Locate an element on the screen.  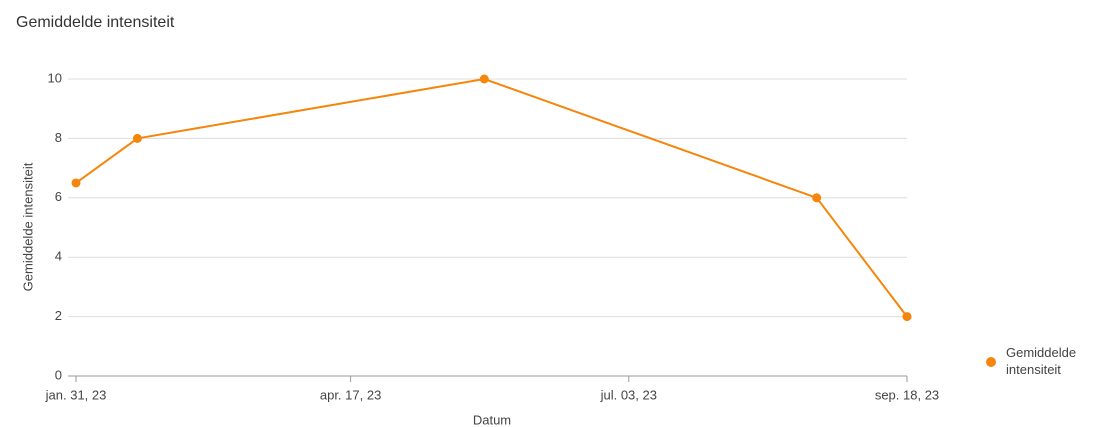
x-tick-label: jul. 03, 23 is located at coordinates (628, 394).